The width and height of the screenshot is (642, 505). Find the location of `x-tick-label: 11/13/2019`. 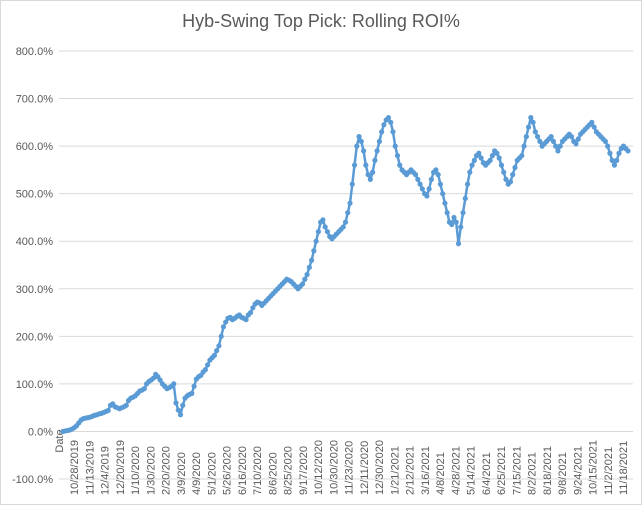

x-tick-label: 11/13/2019 is located at coordinates (90, 468).